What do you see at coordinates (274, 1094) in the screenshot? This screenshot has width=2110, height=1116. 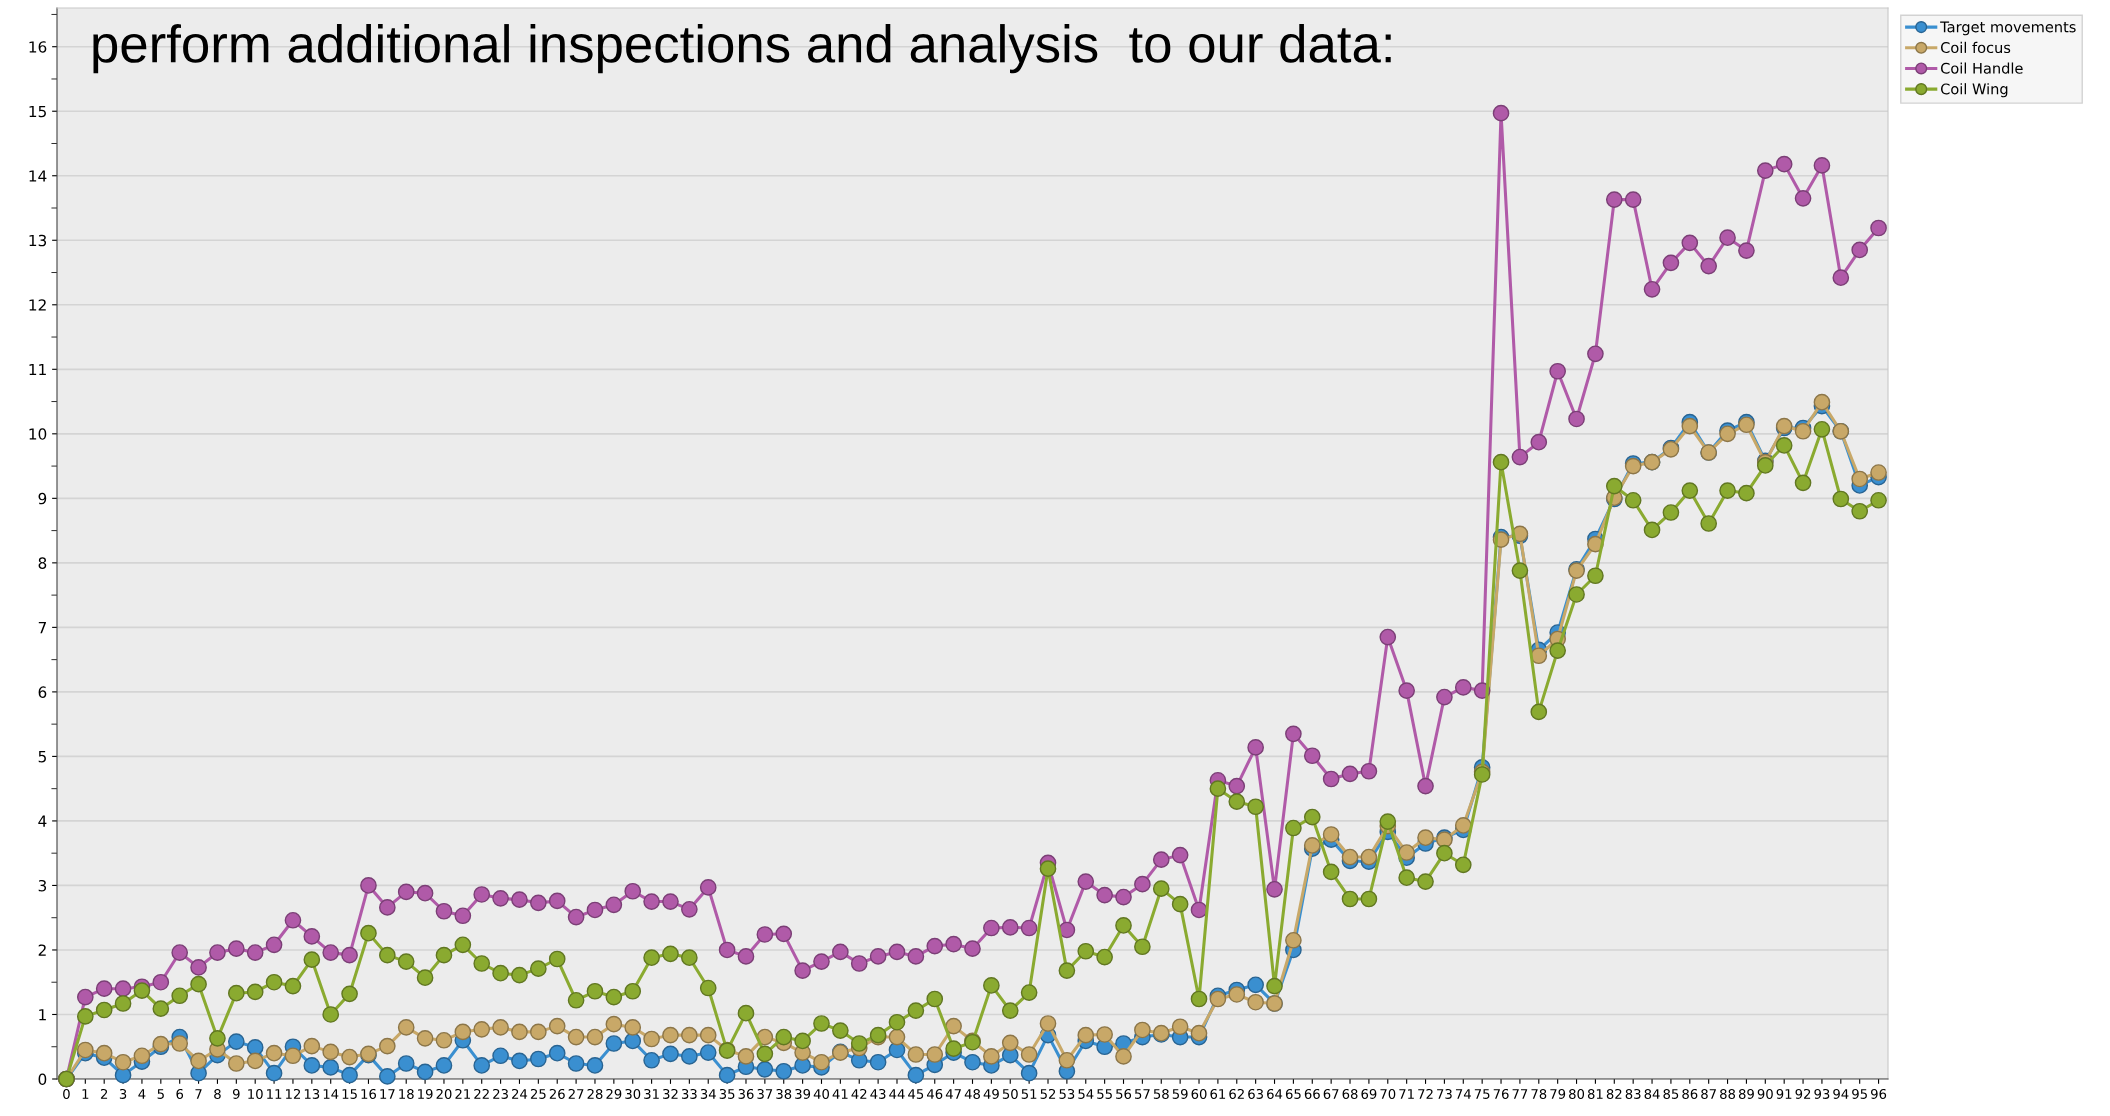 I see `x-tick-label: 11` at bounding box center [274, 1094].